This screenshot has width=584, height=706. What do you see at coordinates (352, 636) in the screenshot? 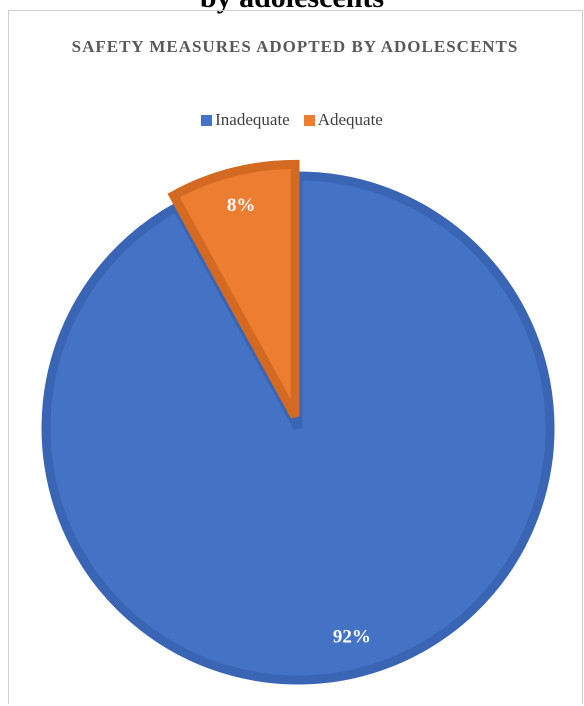
I see `data-label-inadequate: 92%` at bounding box center [352, 636].